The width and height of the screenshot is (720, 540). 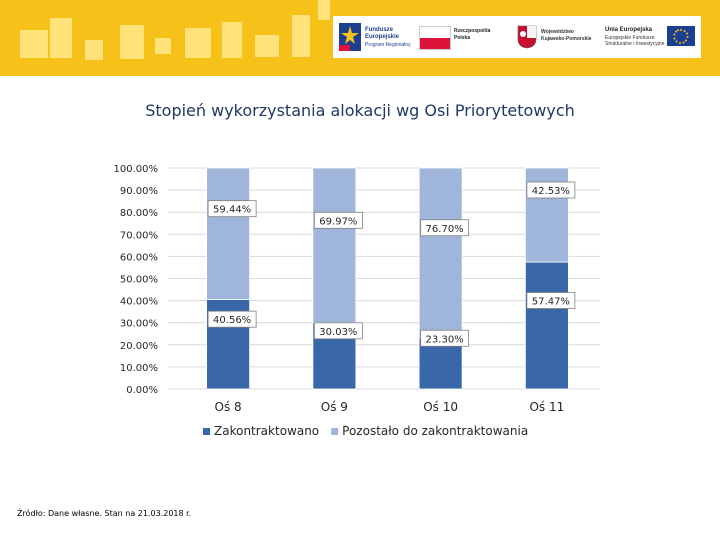 What do you see at coordinates (557, 32) in the screenshot?
I see `logo-text: Województwo` at bounding box center [557, 32].